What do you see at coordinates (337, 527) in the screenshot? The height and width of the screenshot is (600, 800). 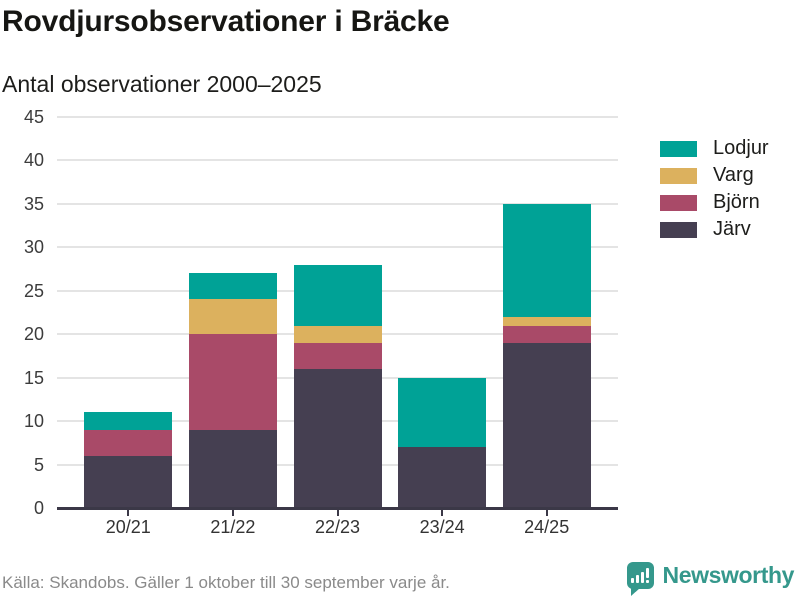 I see `x-axis-tick-label: 22/23` at bounding box center [337, 527].